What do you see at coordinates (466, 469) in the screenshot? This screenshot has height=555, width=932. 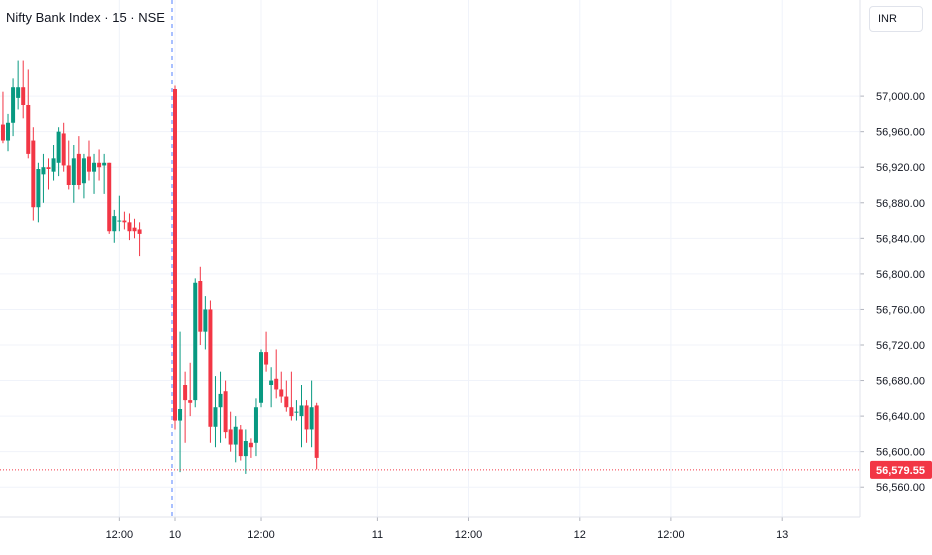 I see `last-price-layer: 56,579.55` at bounding box center [466, 469].